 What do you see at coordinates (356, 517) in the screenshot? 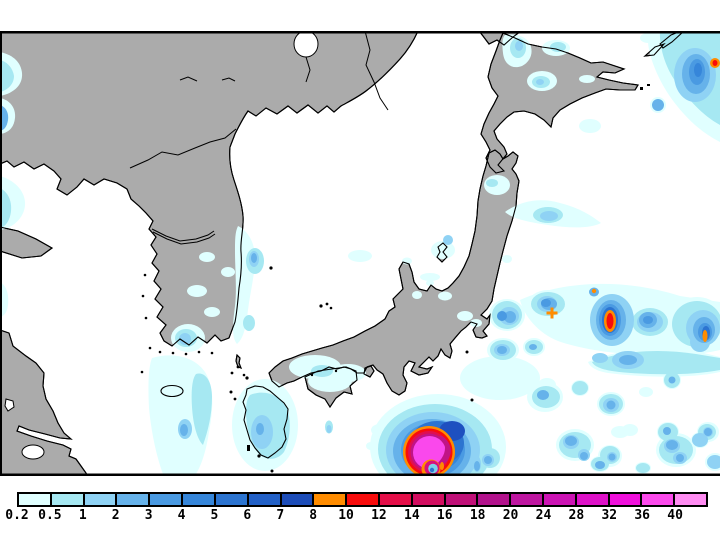
I see `colorbar-labels: 0.2 0.5 1 2 3 4 5 6 7 8 10 12 14 16 18 20 24 28 32 36 40` at bounding box center [356, 517].